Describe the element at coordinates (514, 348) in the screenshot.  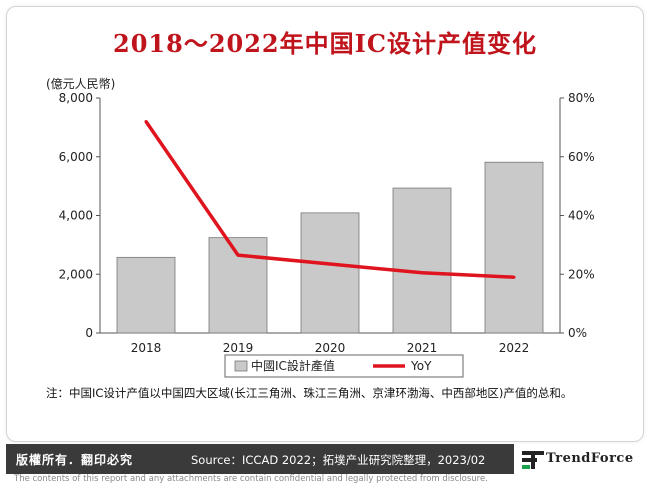
I see `x-tick-label: 2022` at that location.